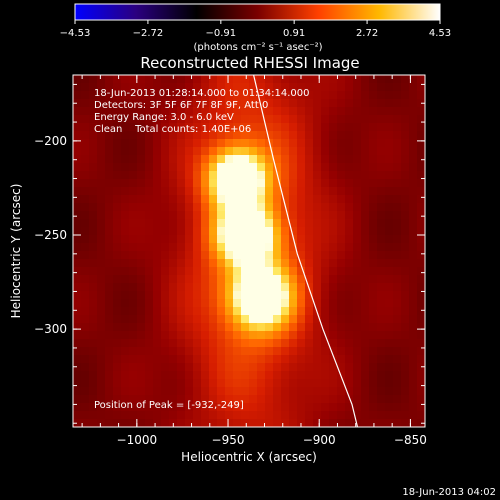 The image size is (500, 500). What do you see at coordinates (148, 33) in the screenshot?
I see `colorbar-tick-label: −2.72` at bounding box center [148, 33].